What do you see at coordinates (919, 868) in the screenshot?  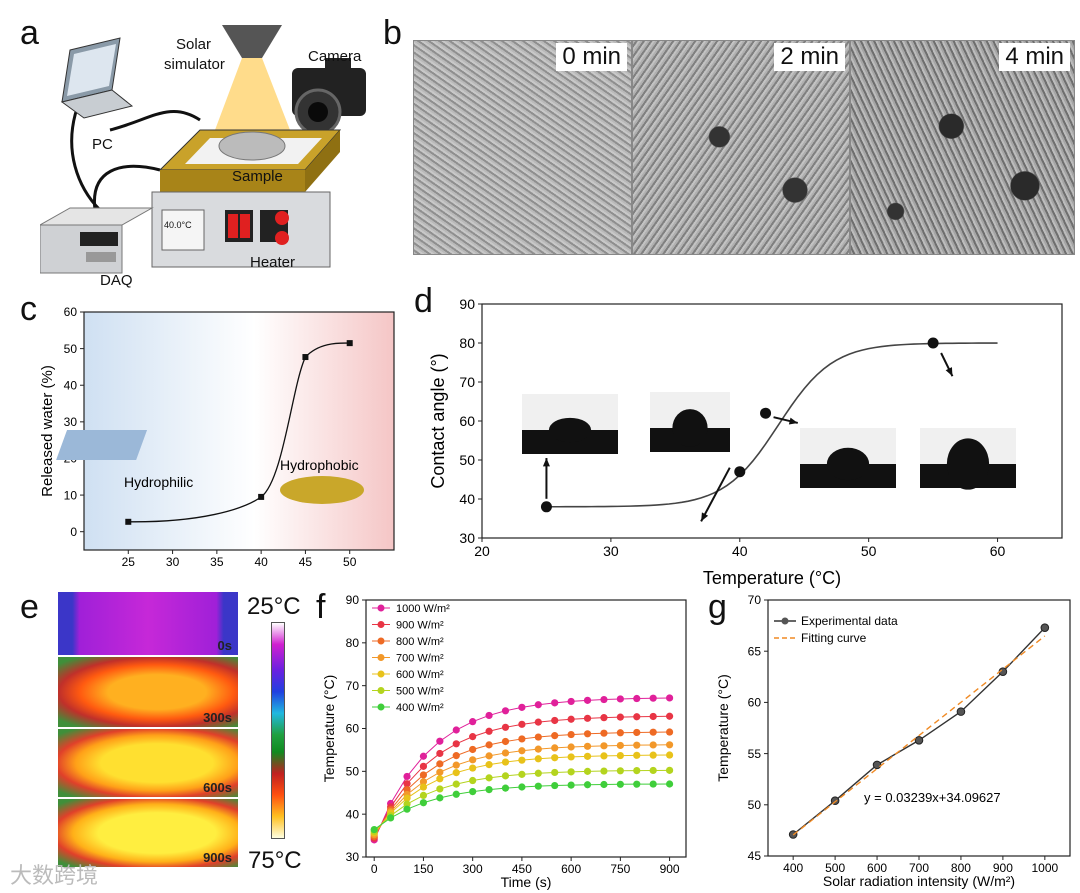 I see `x-tick-label: 700` at bounding box center [919, 868].